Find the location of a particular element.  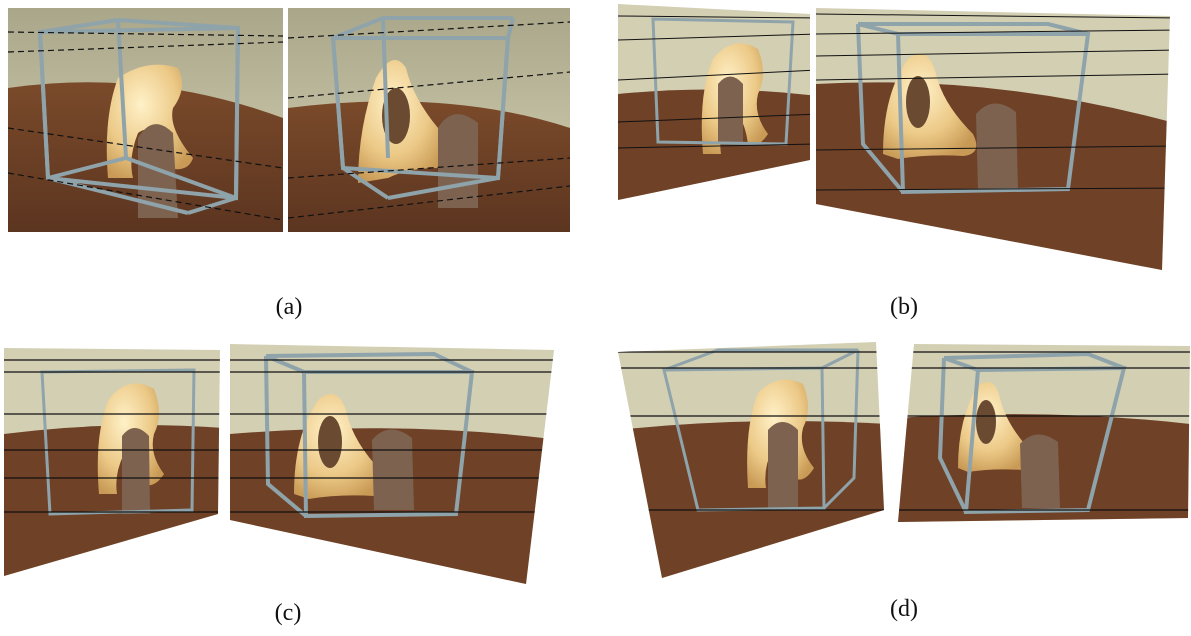

photo-left-c is located at coordinates (112, 462).